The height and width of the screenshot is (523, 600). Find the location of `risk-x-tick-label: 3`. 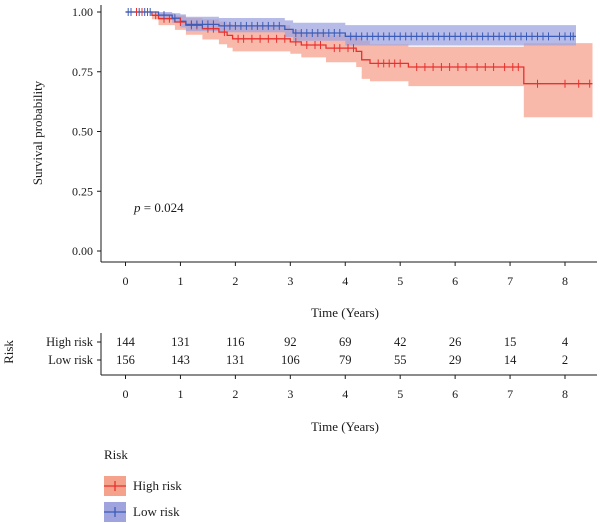

risk-x-tick-label: 3 is located at coordinates (290, 394).